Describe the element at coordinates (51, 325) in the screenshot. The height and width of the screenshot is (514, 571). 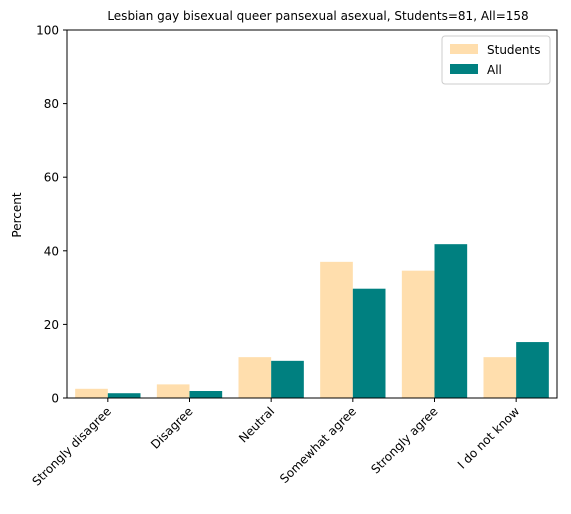
I see `y-tick-label: 20` at that location.